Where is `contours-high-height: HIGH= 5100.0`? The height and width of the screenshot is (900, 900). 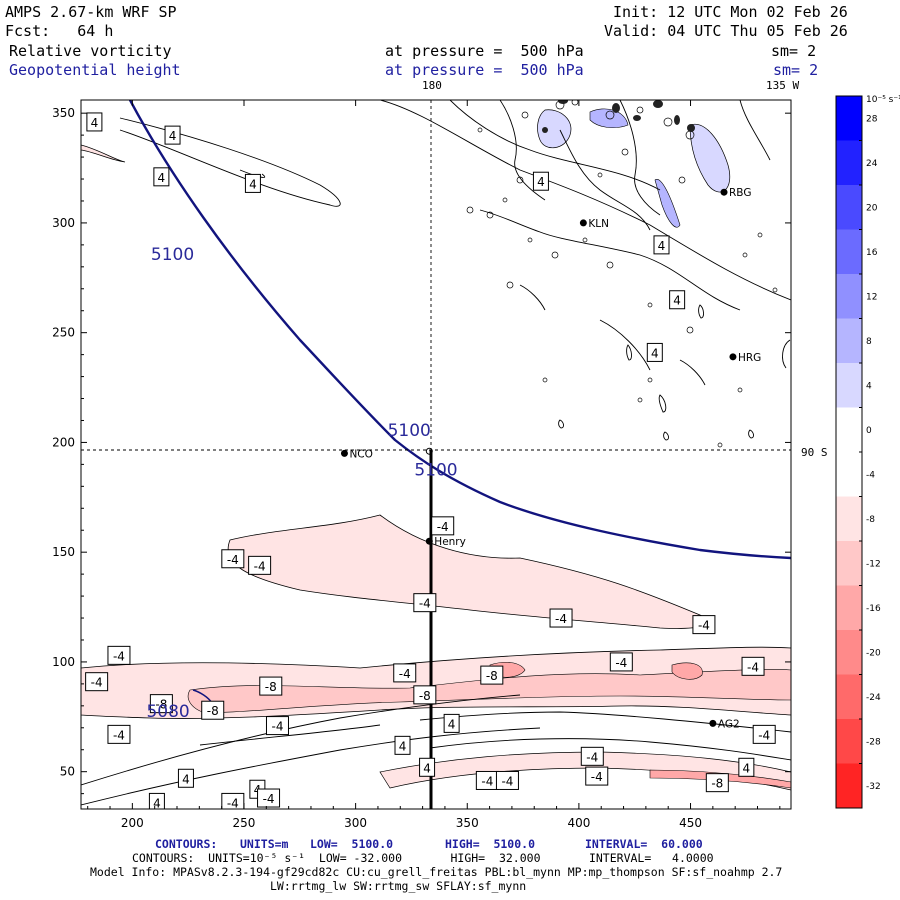
contours-high-height: HIGH= 5100.0 is located at coordinates (490, 844).